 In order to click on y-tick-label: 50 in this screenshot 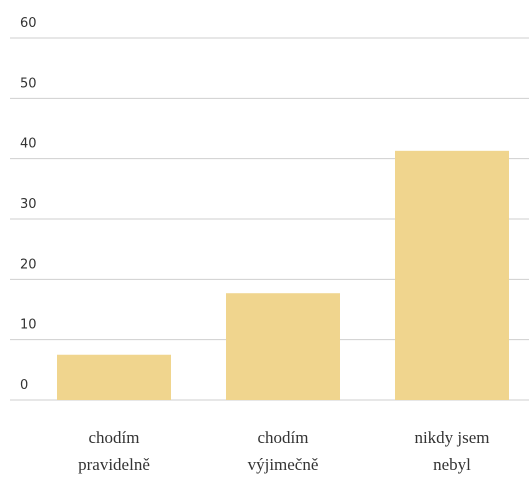, I will do `click(28, 83)`.